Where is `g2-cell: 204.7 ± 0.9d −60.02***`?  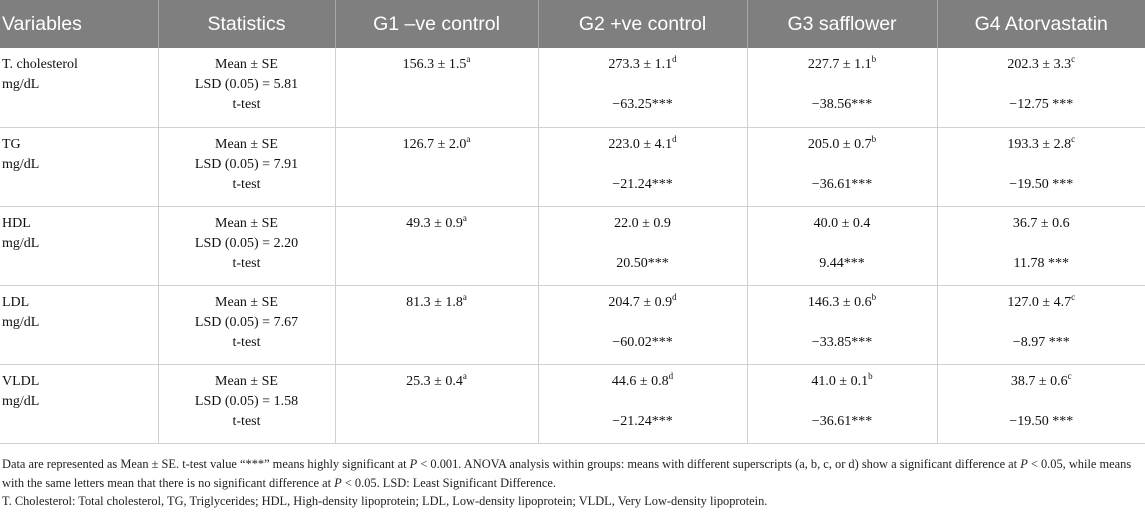 g2-cell: 204.7 ± 0.9d −60.02*** is located at coordinates (642, 325).